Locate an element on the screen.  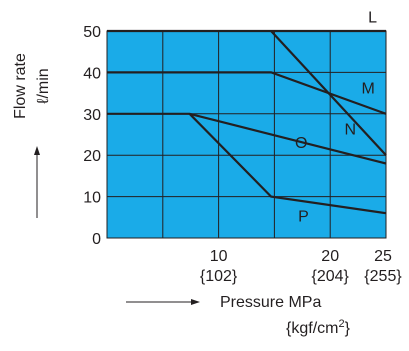
series-labels: L M N O P is located at coordinates (336, 118).